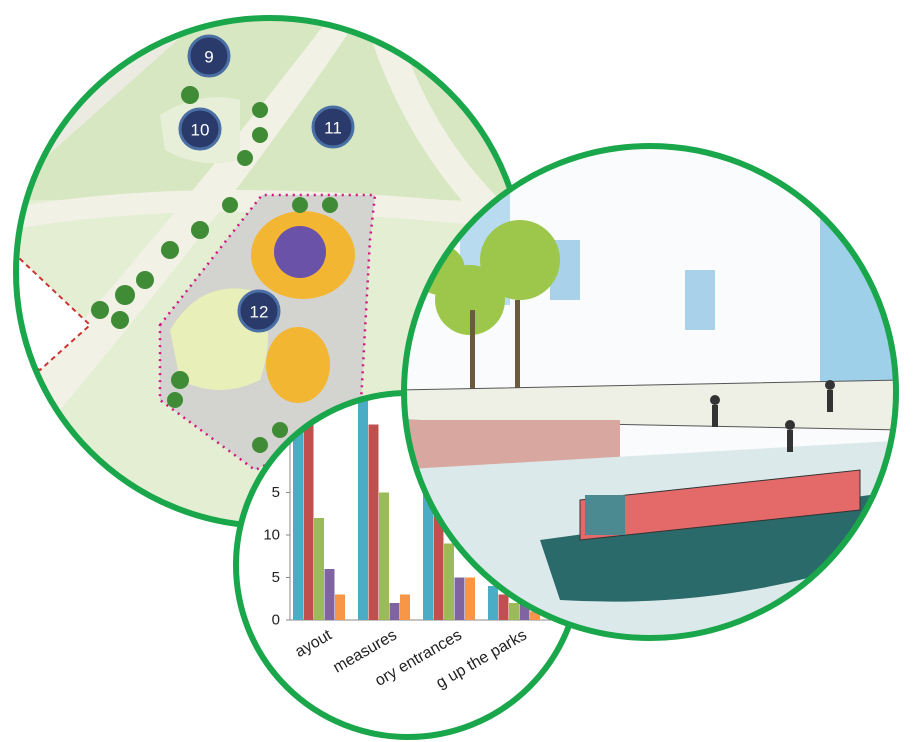 This screenshot has width=916, height=742. What do you see at coordinates (276, 620) in the screenshot?
I see `y-tick-label: 0` at bounding box center [276, 620].